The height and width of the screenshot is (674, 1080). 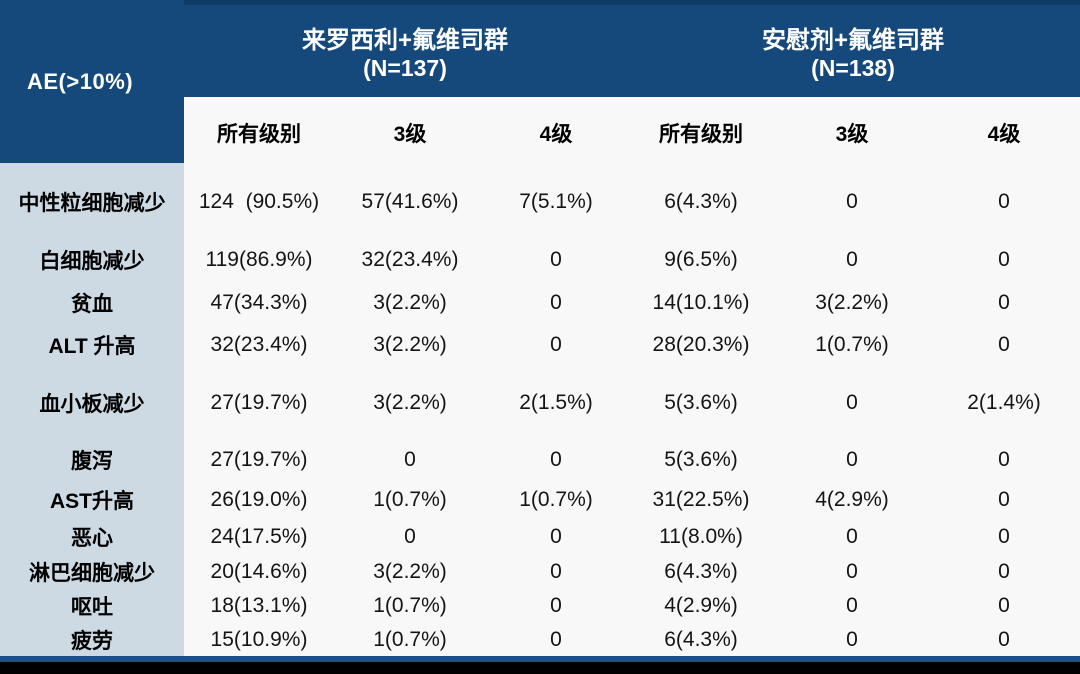 What do you see at coordinates (92, 346) in the screenshot?
I see `ae-row-label: ALT 升高` at bounding box center [92, 346].